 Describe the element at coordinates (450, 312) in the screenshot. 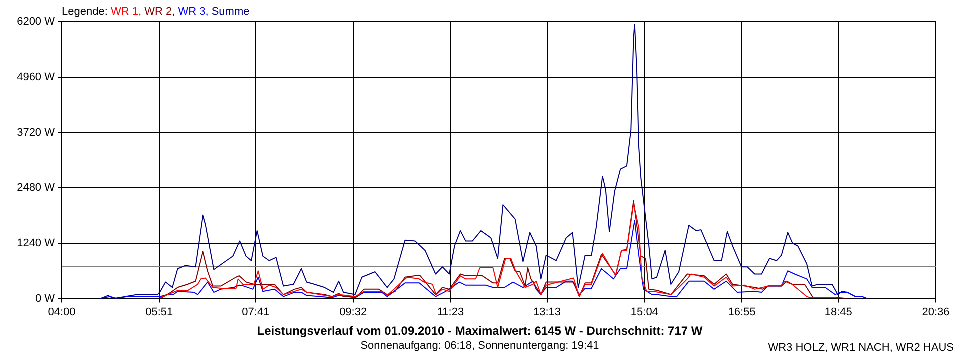

I see `x-tick-label: 11:23` at that location.